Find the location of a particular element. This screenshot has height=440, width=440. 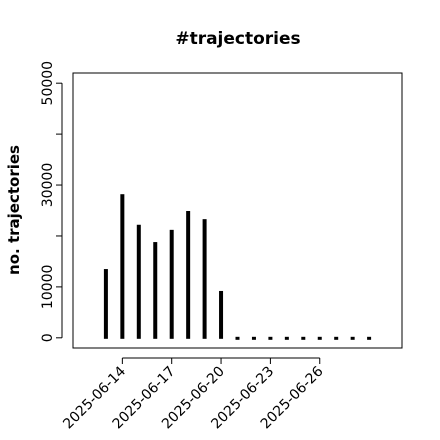

y-tick-label: 50000 is located at coordinates (48, 83).